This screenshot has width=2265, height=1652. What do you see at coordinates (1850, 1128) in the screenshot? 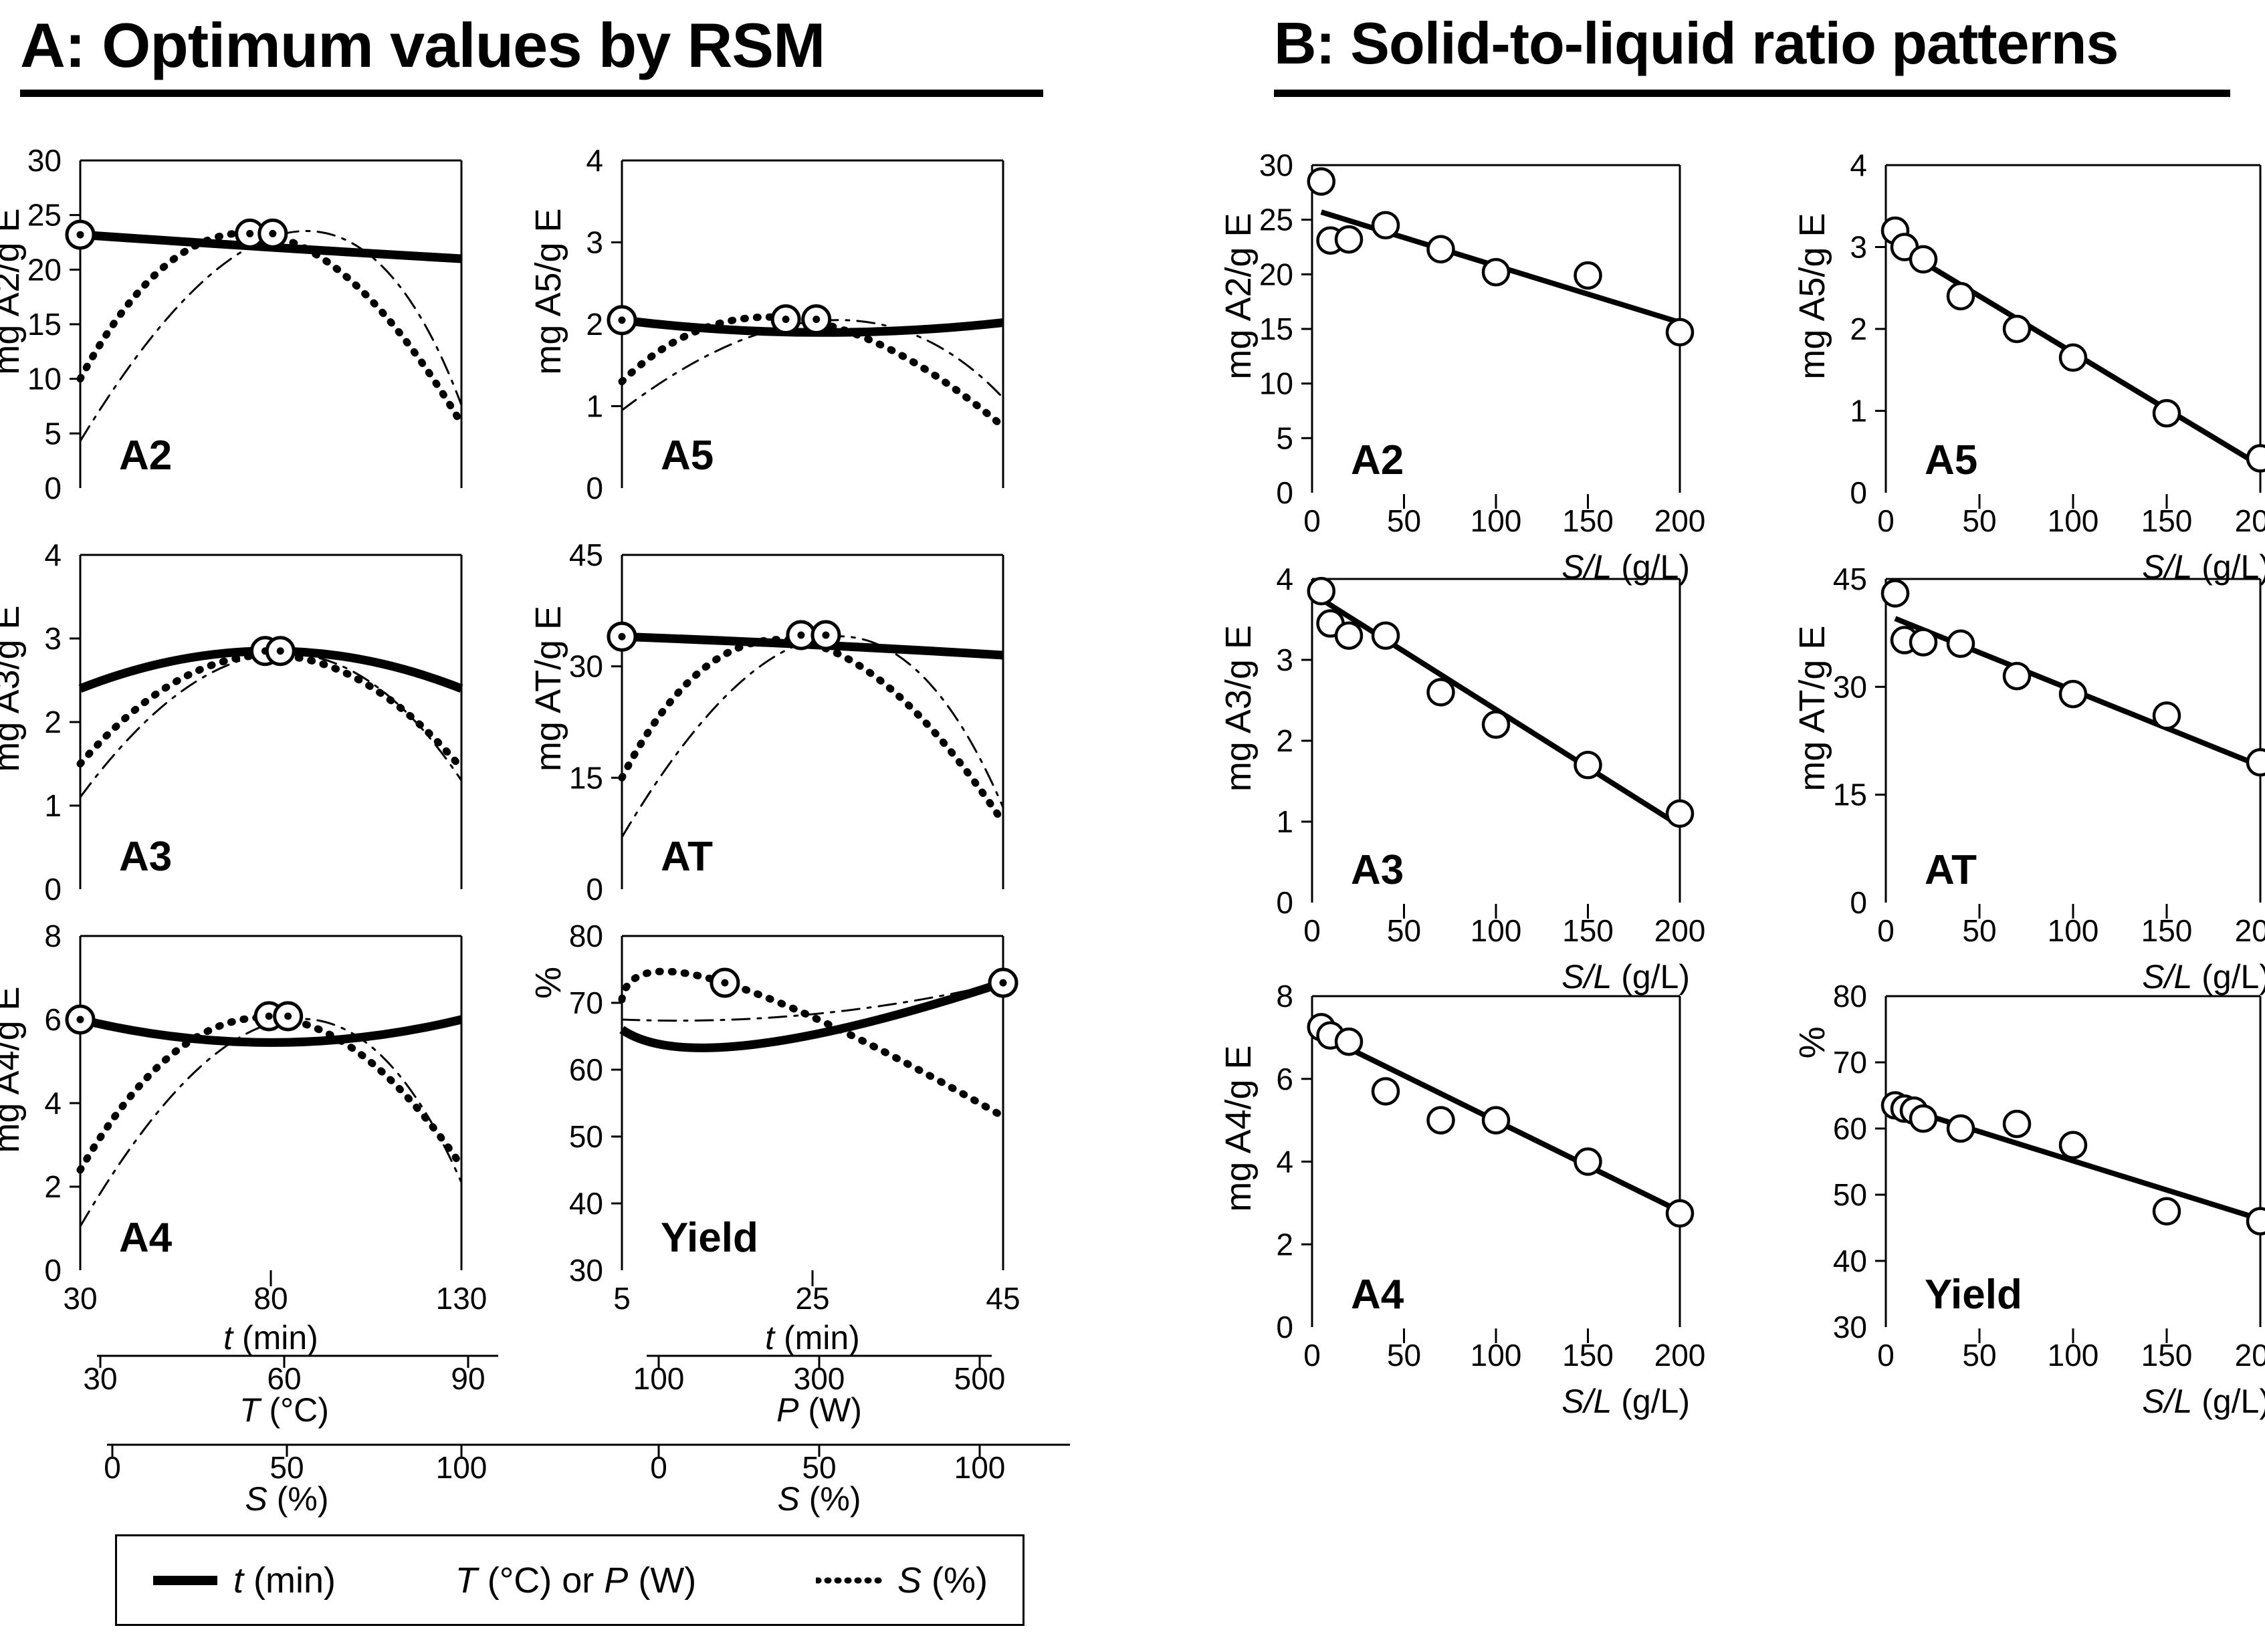
I see `svg-text: 60` at bounding box center [1850, 1128].